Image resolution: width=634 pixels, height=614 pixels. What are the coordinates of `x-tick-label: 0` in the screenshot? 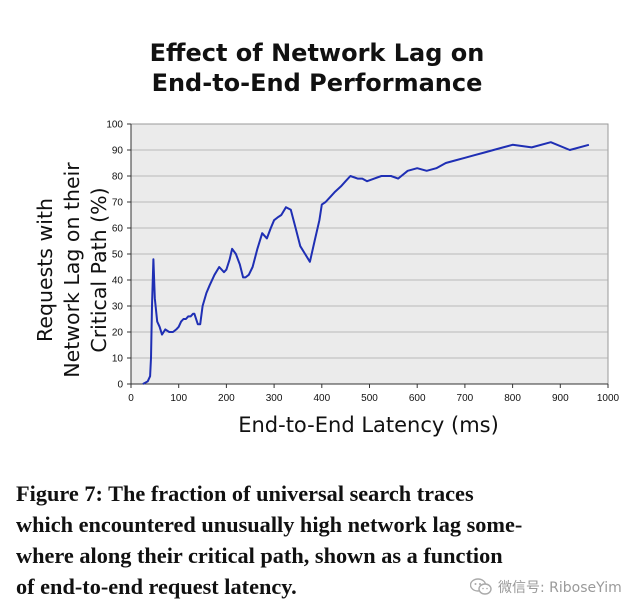 It's located at (131, 398).